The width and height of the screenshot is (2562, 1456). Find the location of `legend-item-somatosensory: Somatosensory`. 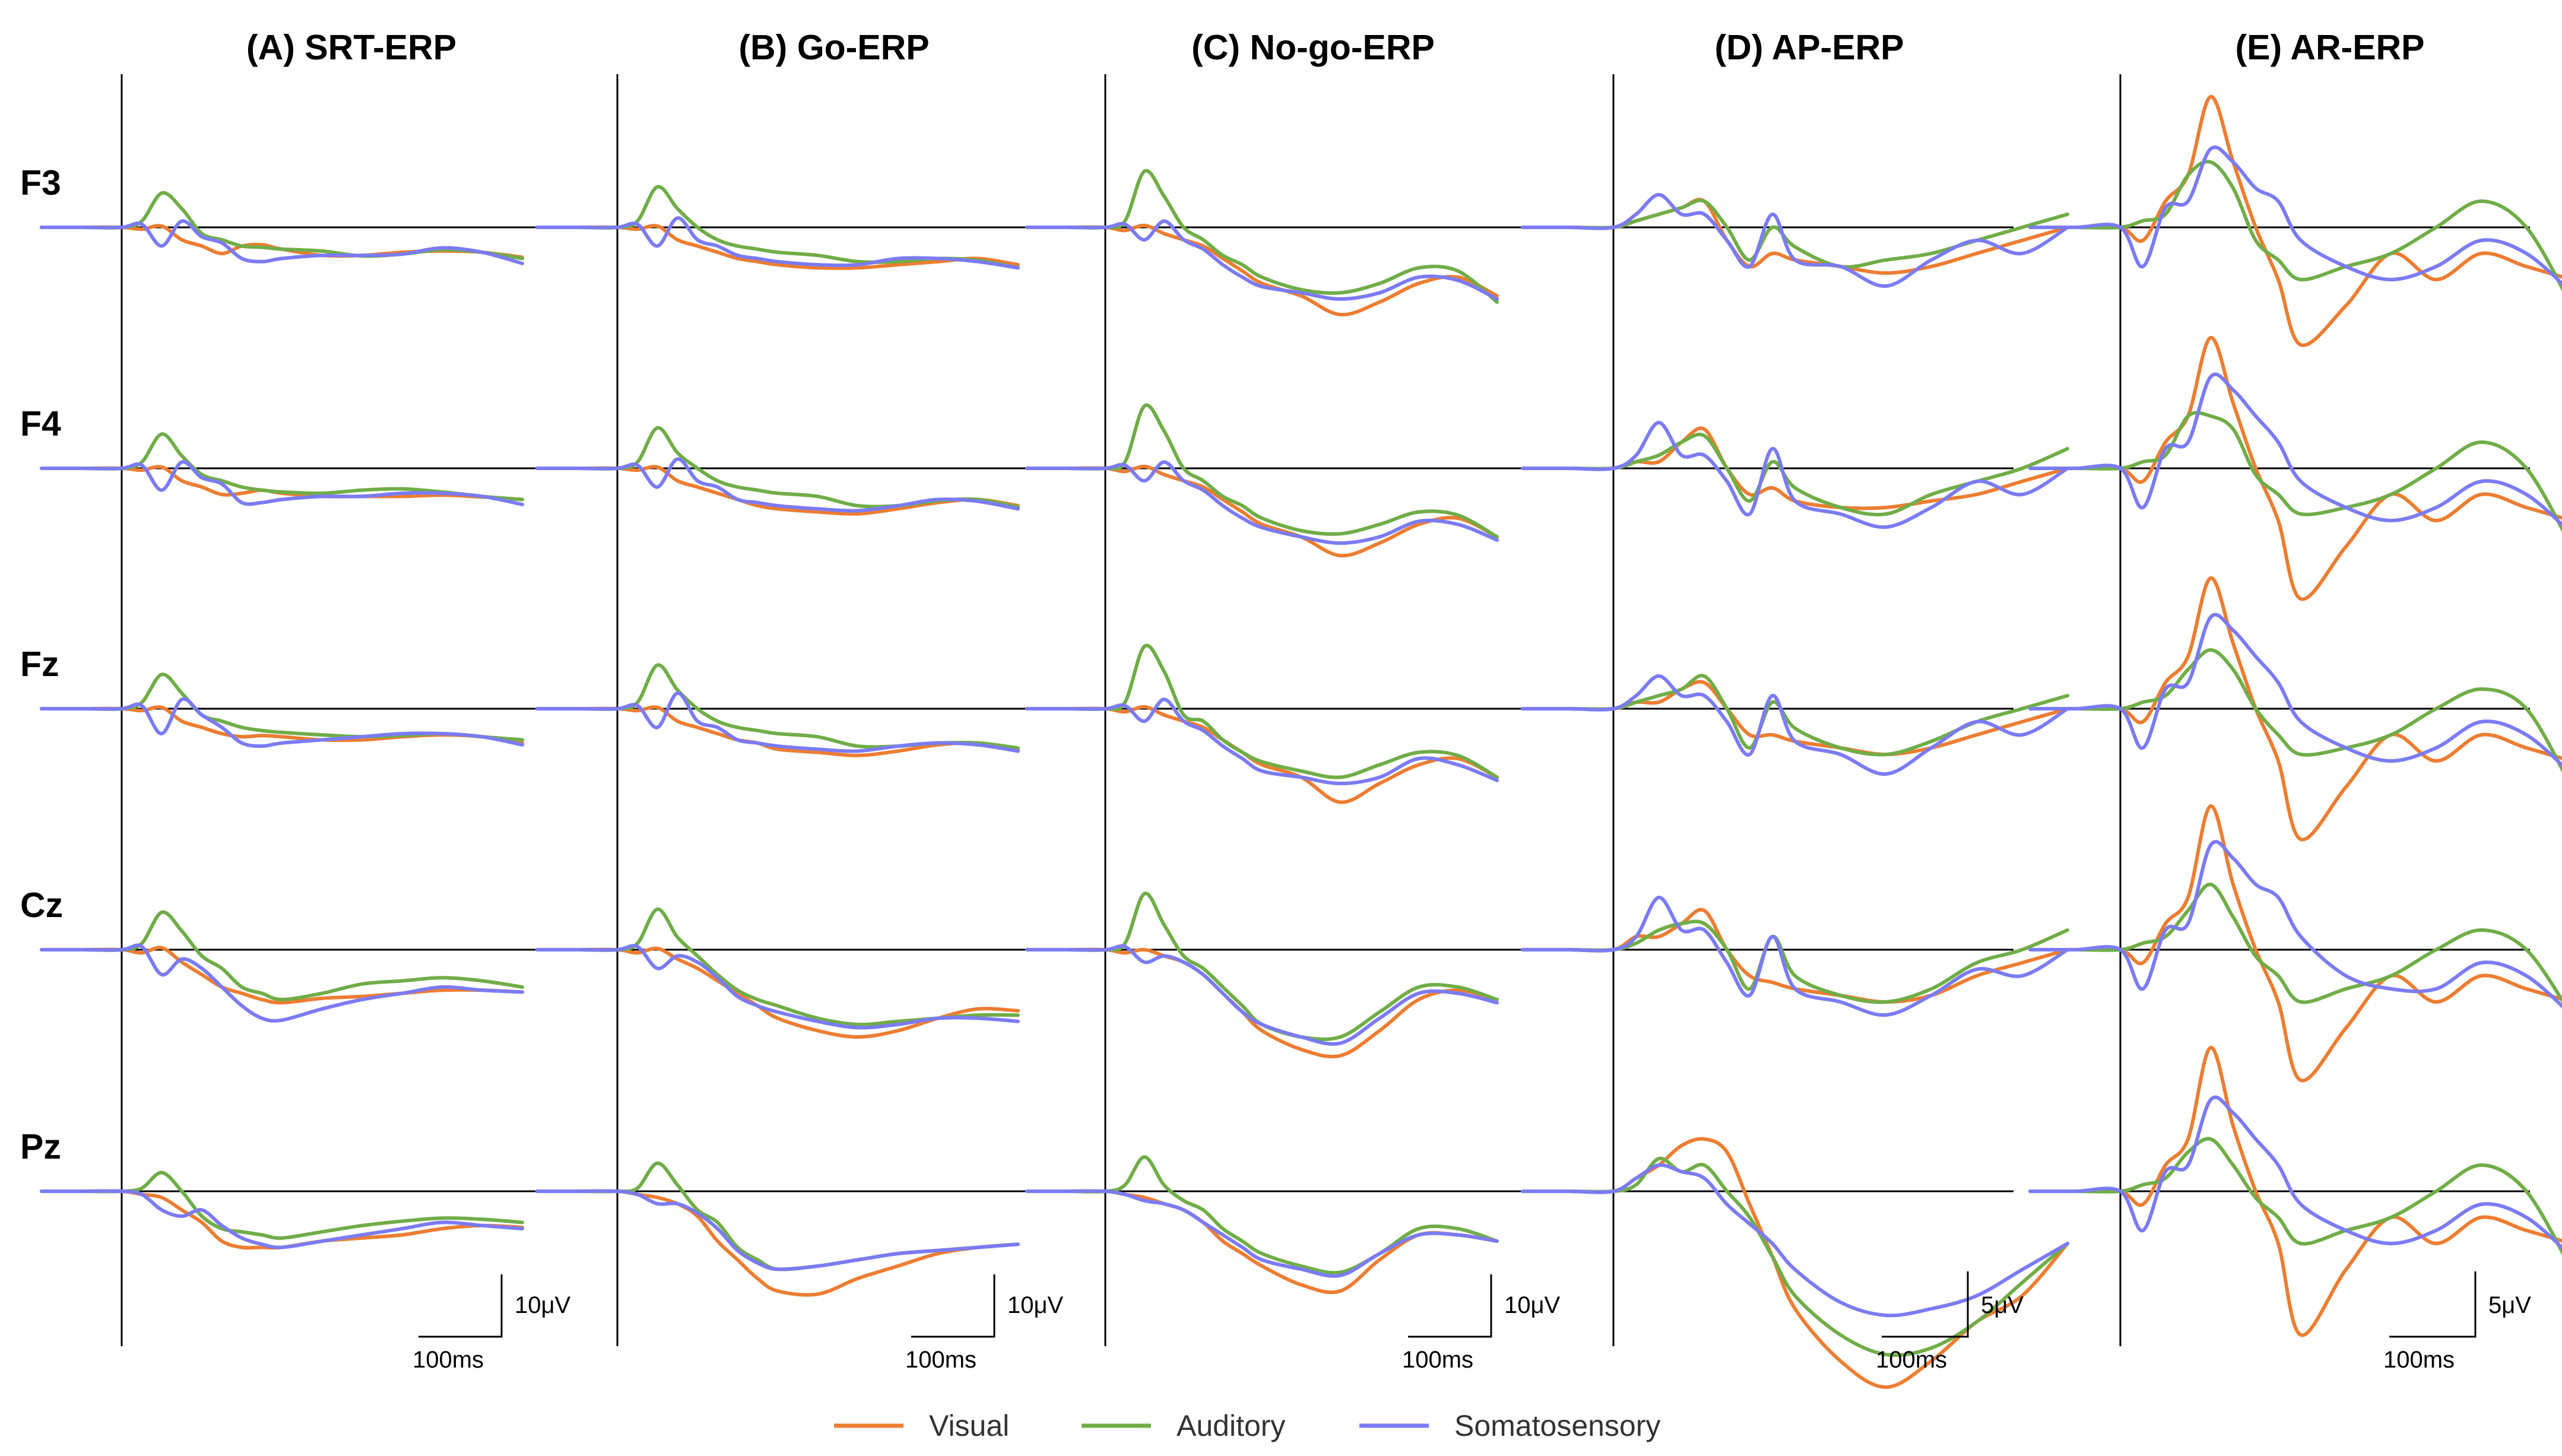

legend-item-somatosensory: Somatosensory is located at coordinates (1509, 1425).